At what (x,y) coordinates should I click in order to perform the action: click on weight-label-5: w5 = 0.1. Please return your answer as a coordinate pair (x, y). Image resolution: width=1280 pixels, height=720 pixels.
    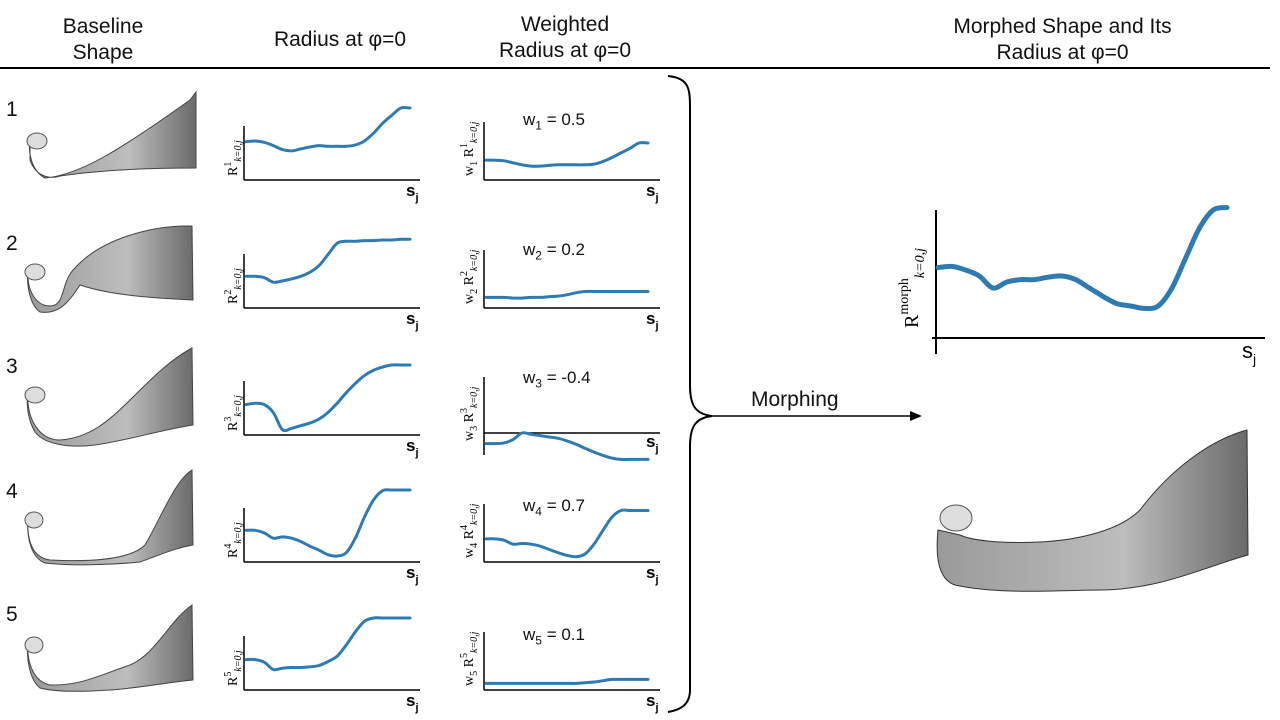
    Looking at the image, I should click on (554, 636).